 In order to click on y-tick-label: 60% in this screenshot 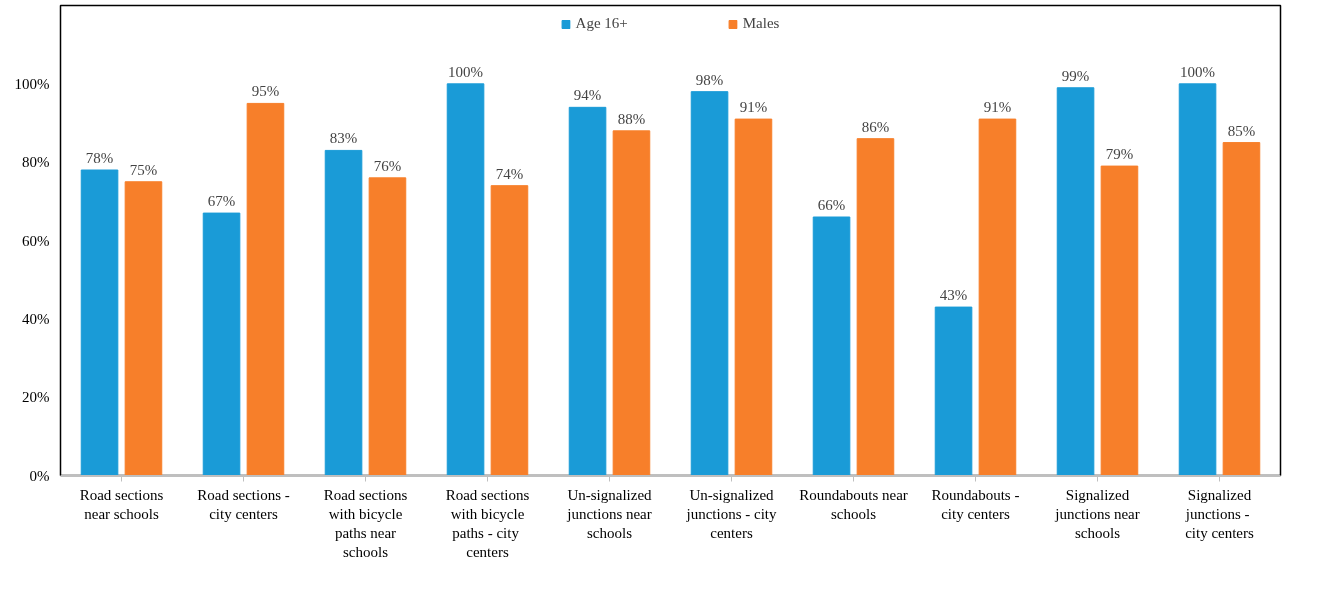, I will do `click(36, 240)`.